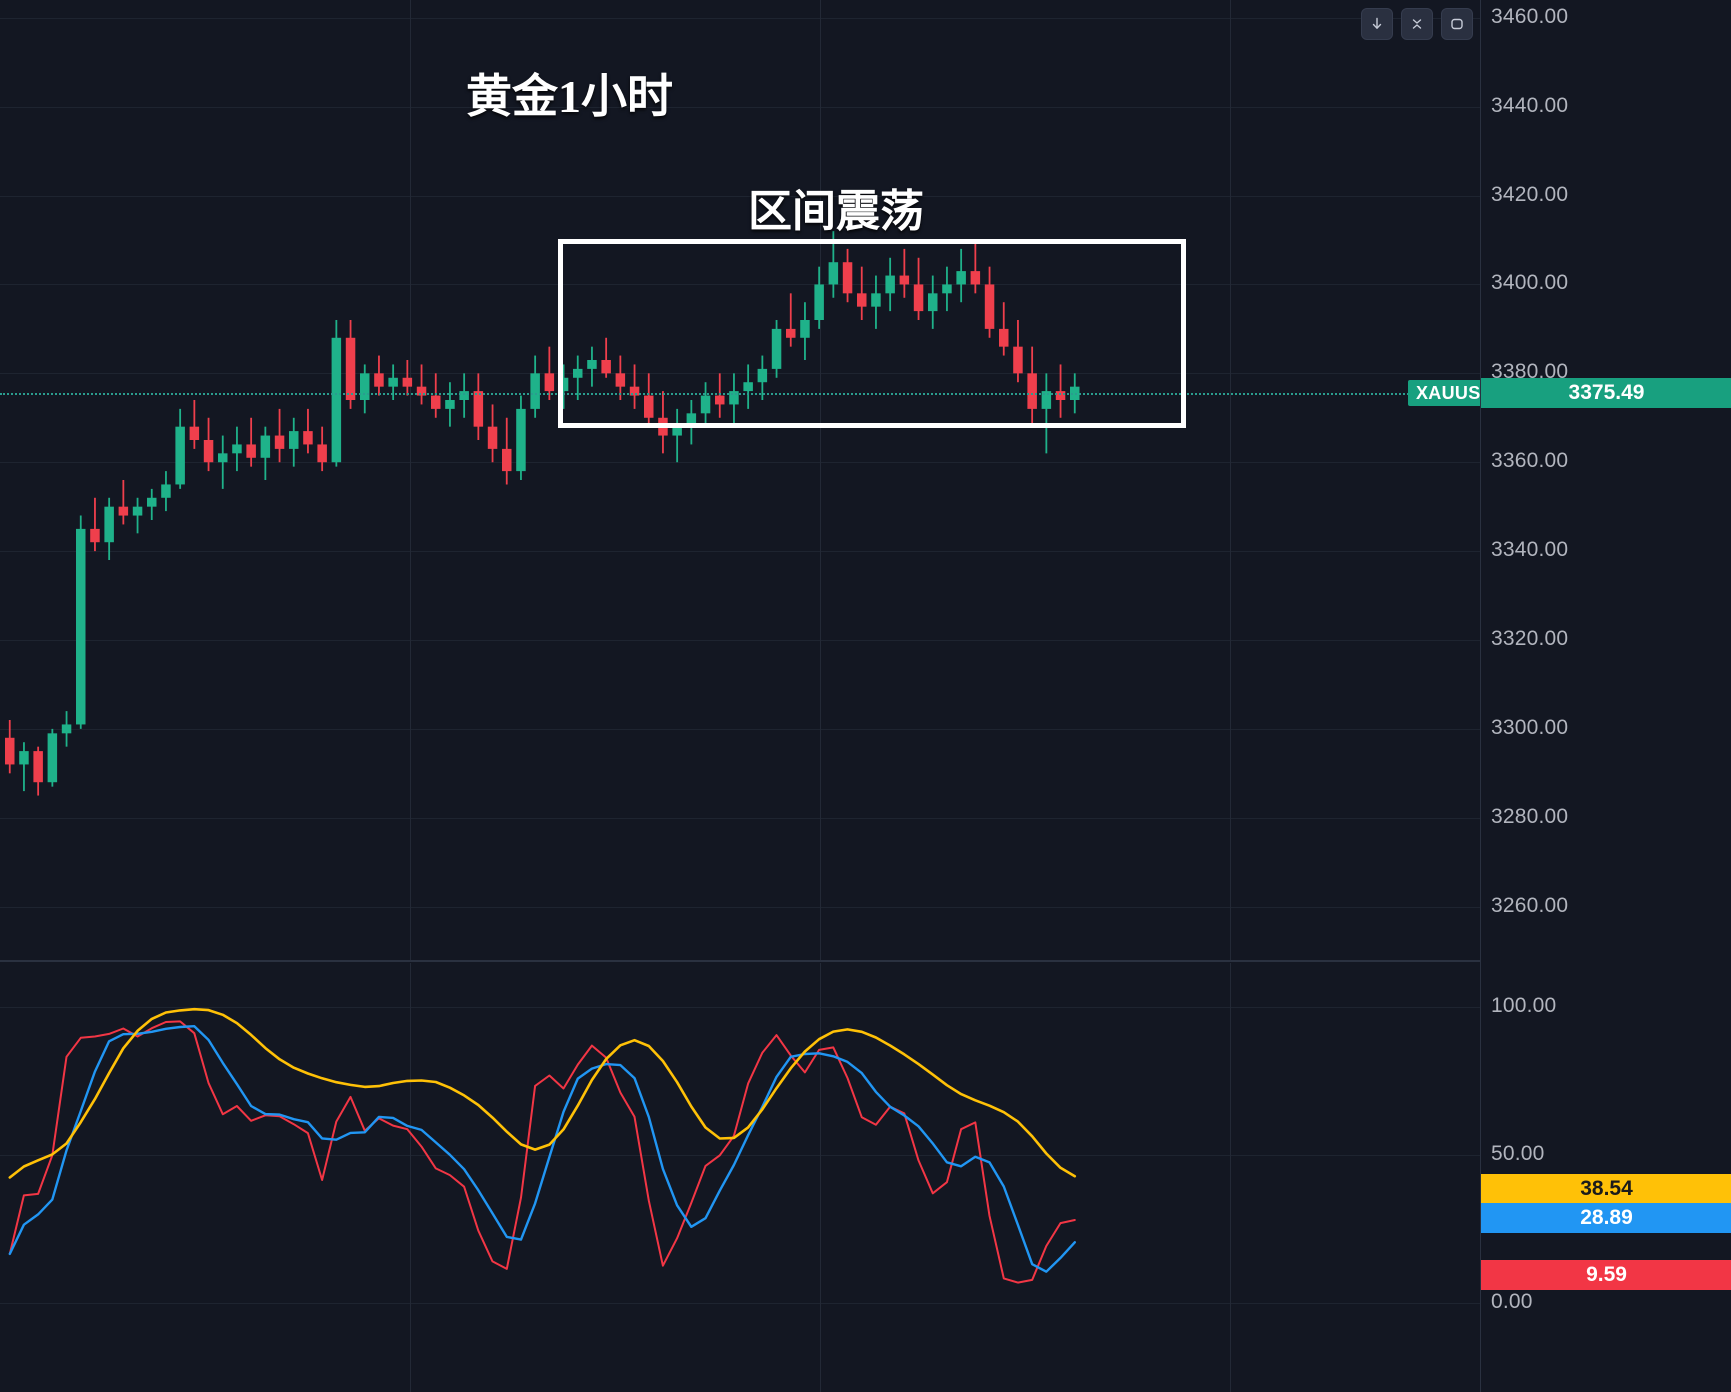 The height and width of the screenshot is (1392, 1731). I want to click on range-annotation-label: 区间震荡, so click(836, 211).